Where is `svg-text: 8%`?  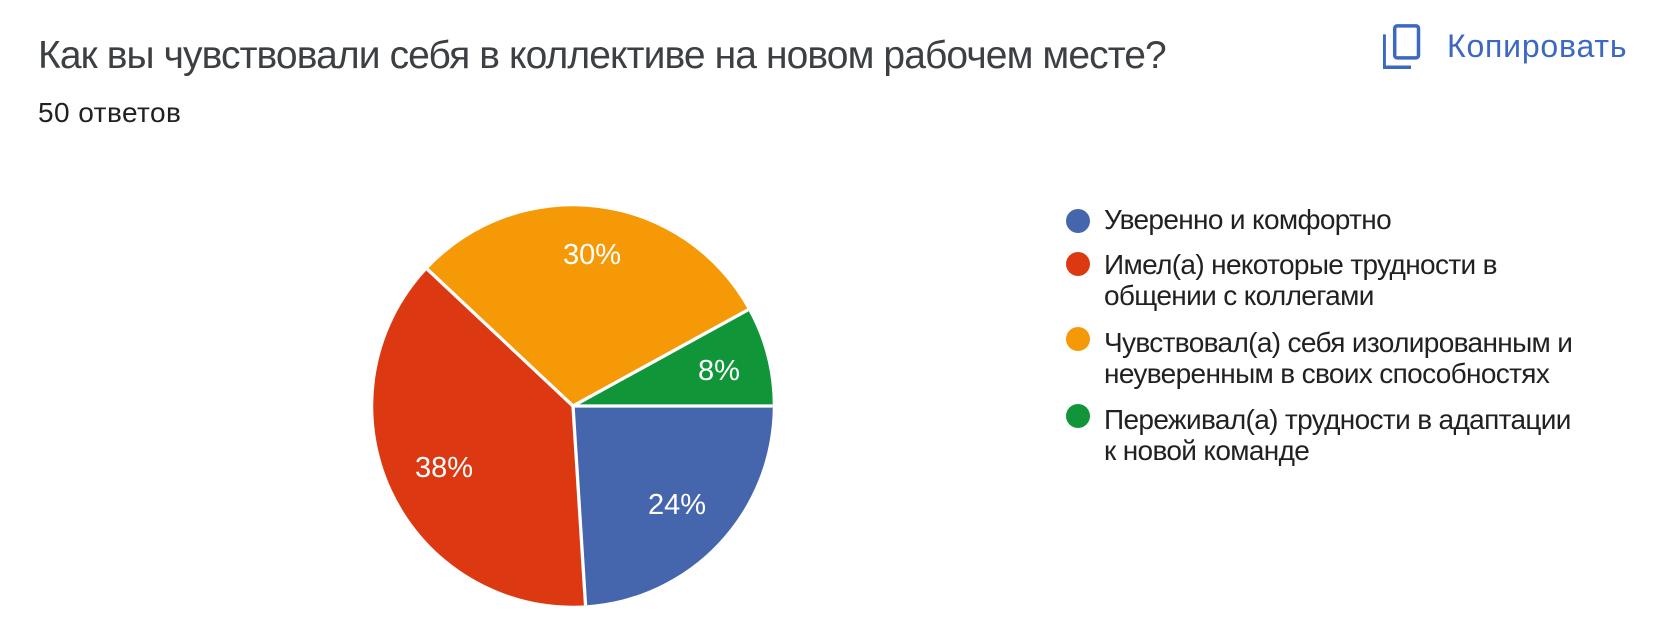
svg-text: 8% is located at coordinates (719, 371).